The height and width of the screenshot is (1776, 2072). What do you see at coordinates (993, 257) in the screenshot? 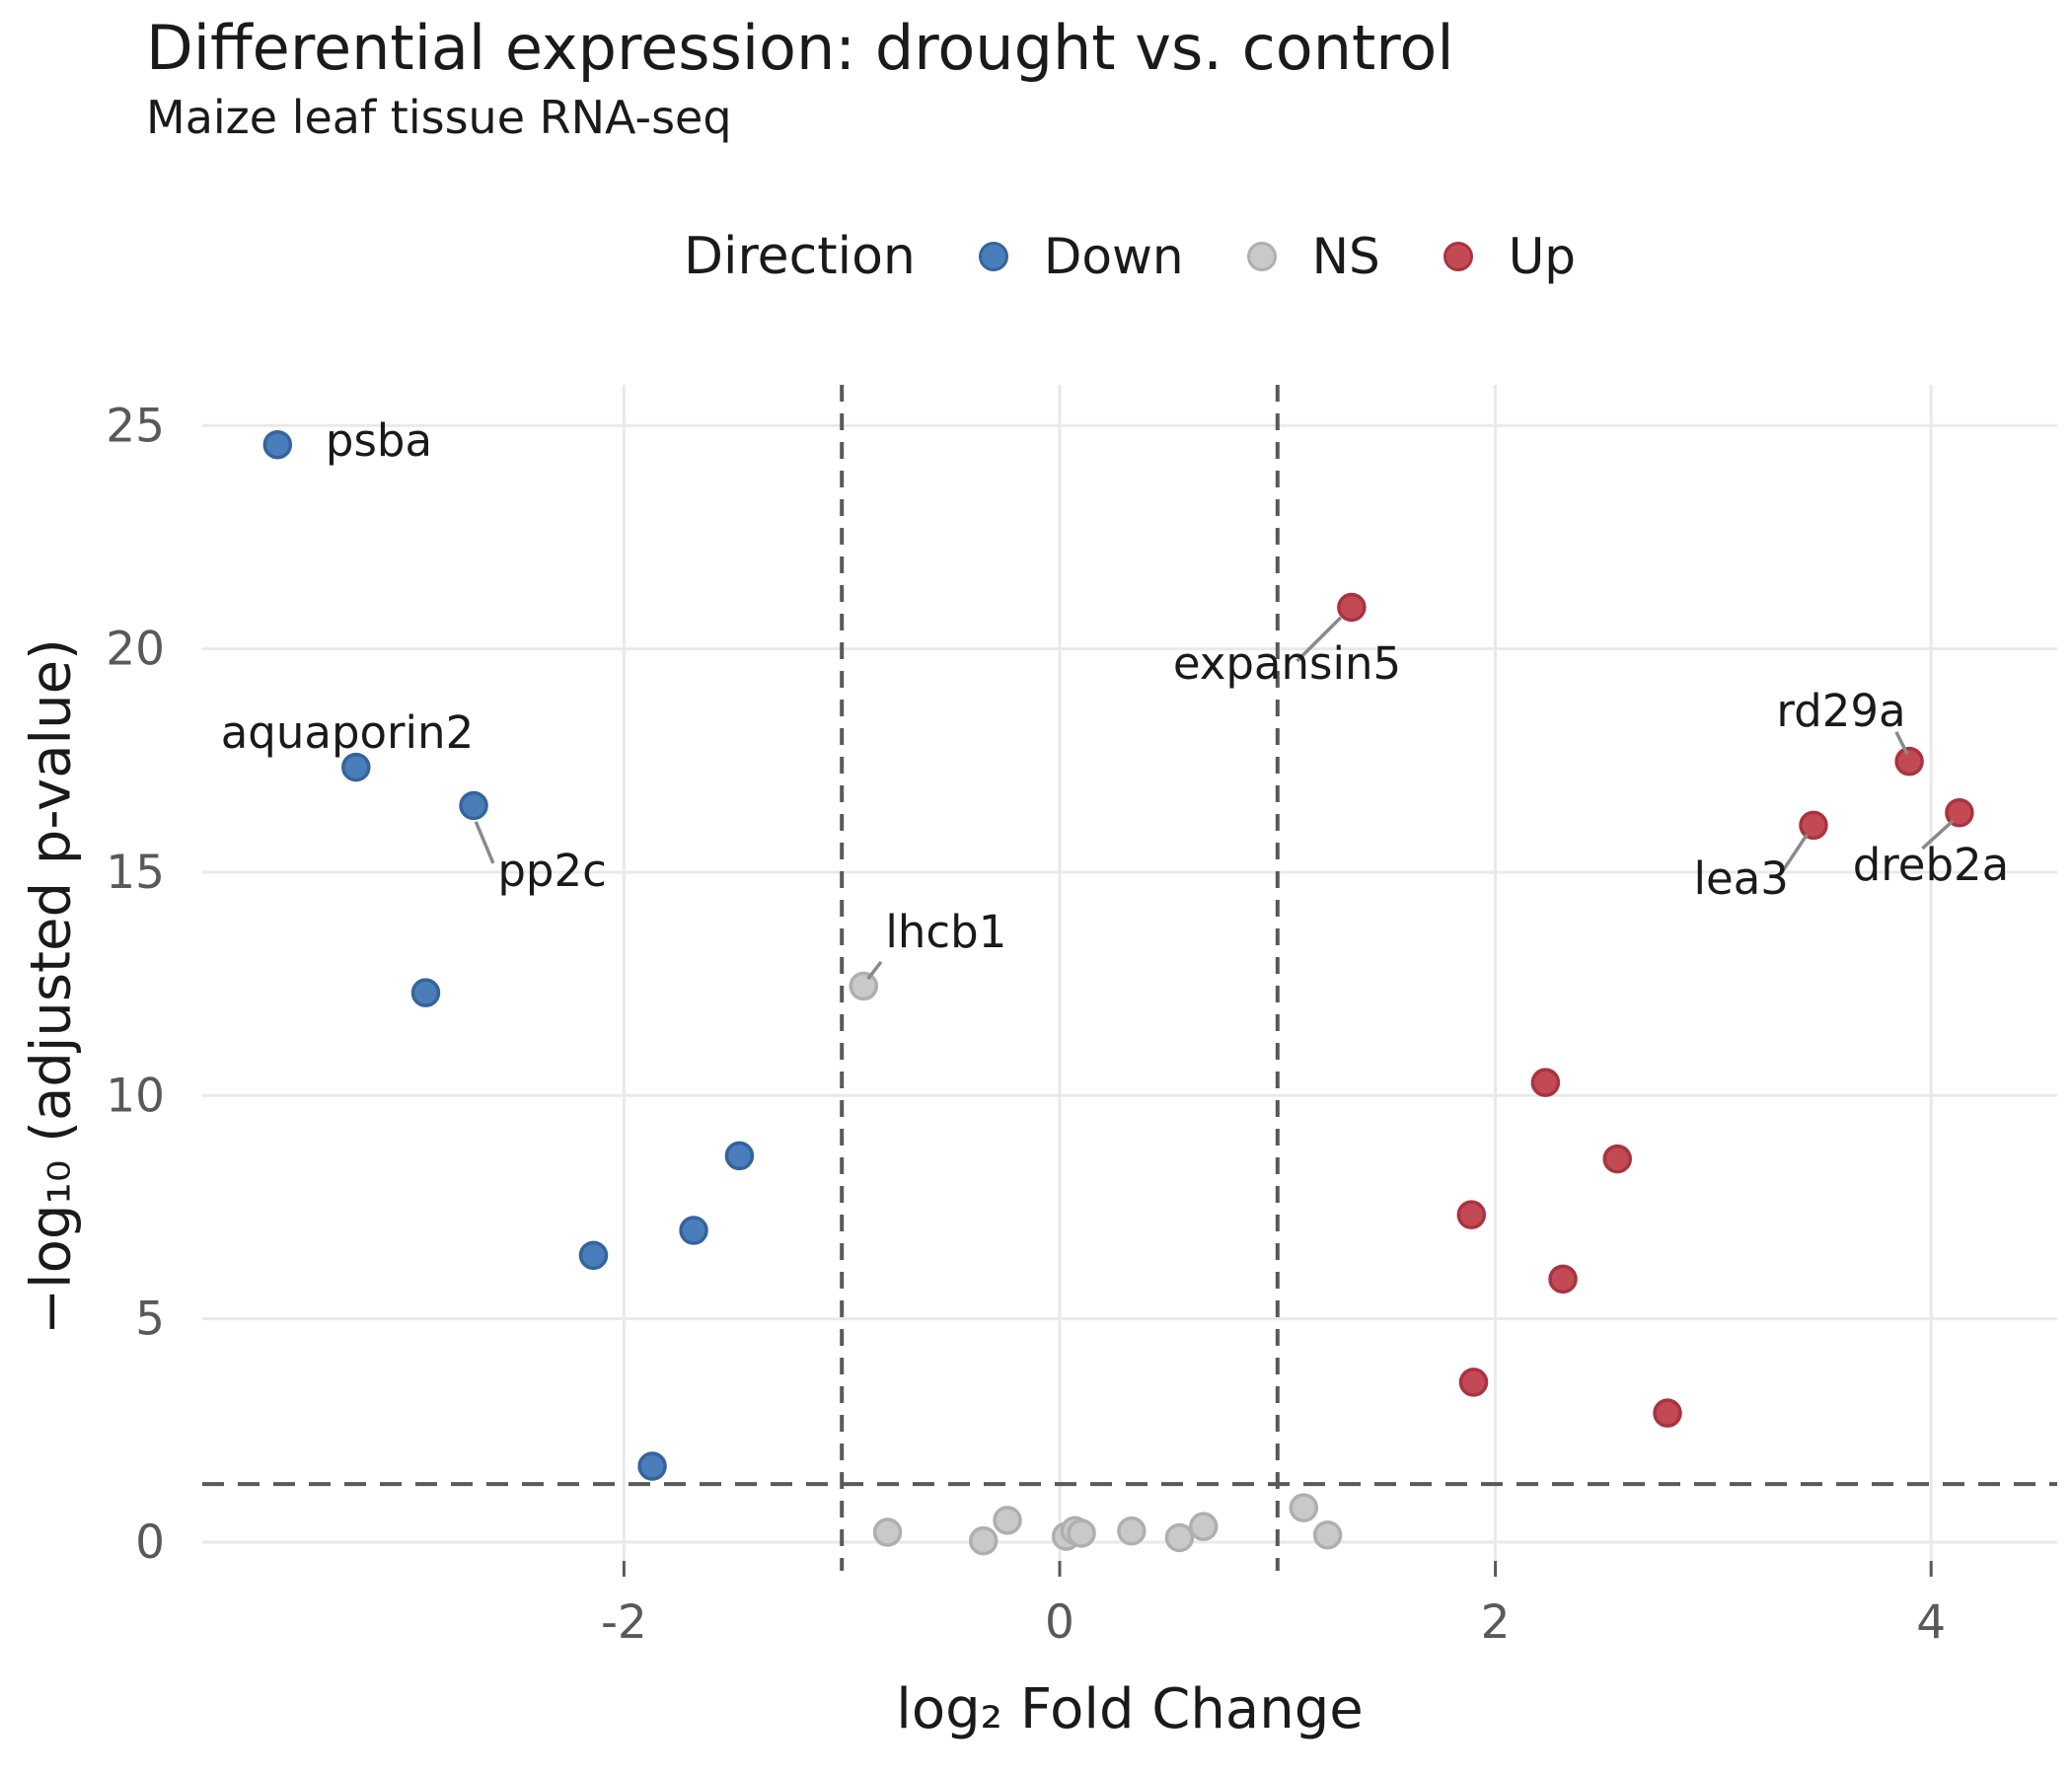
I see `down-marker-icon` at bounding box center [993, 257].